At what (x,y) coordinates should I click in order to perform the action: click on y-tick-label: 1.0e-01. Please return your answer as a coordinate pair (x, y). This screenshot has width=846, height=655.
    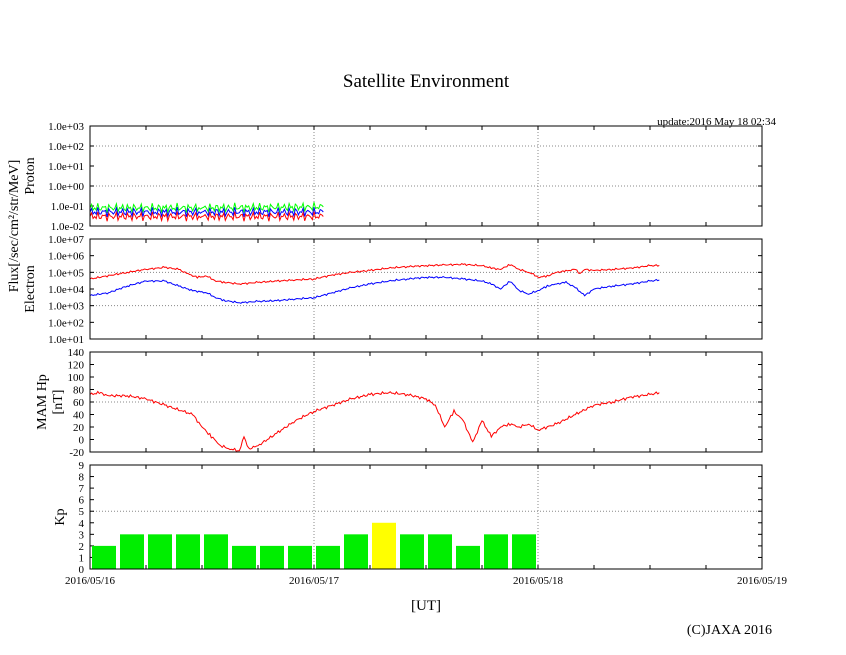
    Looking at the image, I should click on (67, 207).